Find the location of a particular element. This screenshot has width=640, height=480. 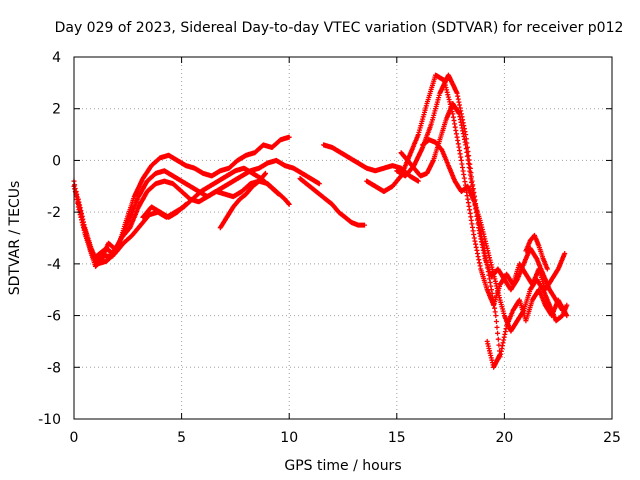

y-tick-label: 4 is located at coordinates (56, 58).